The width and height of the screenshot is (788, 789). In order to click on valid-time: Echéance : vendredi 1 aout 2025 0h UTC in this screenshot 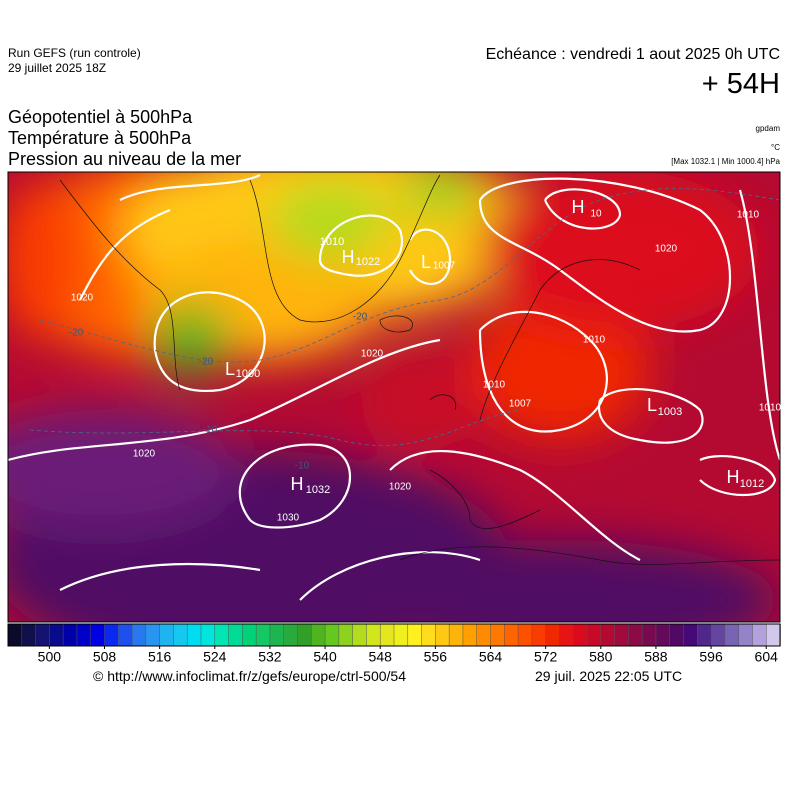, I will do `click(632, 54)`.